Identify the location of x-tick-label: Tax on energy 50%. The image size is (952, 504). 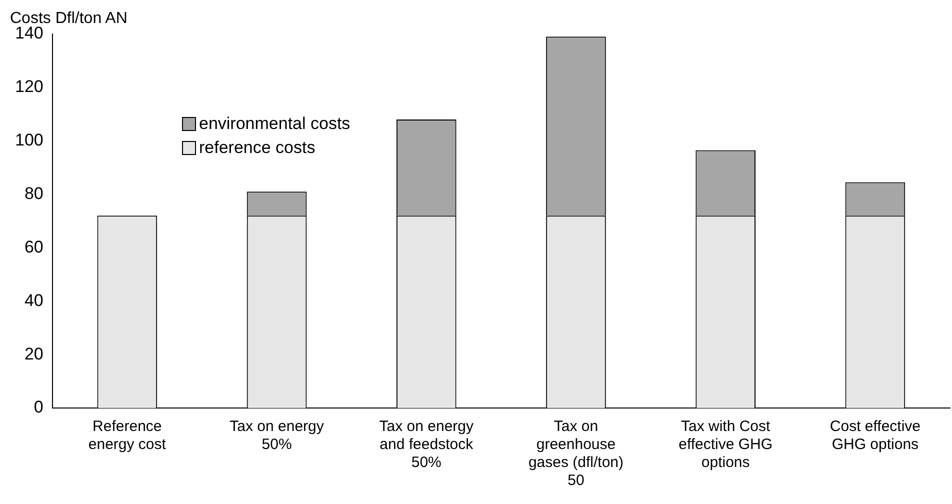
(277, 436).